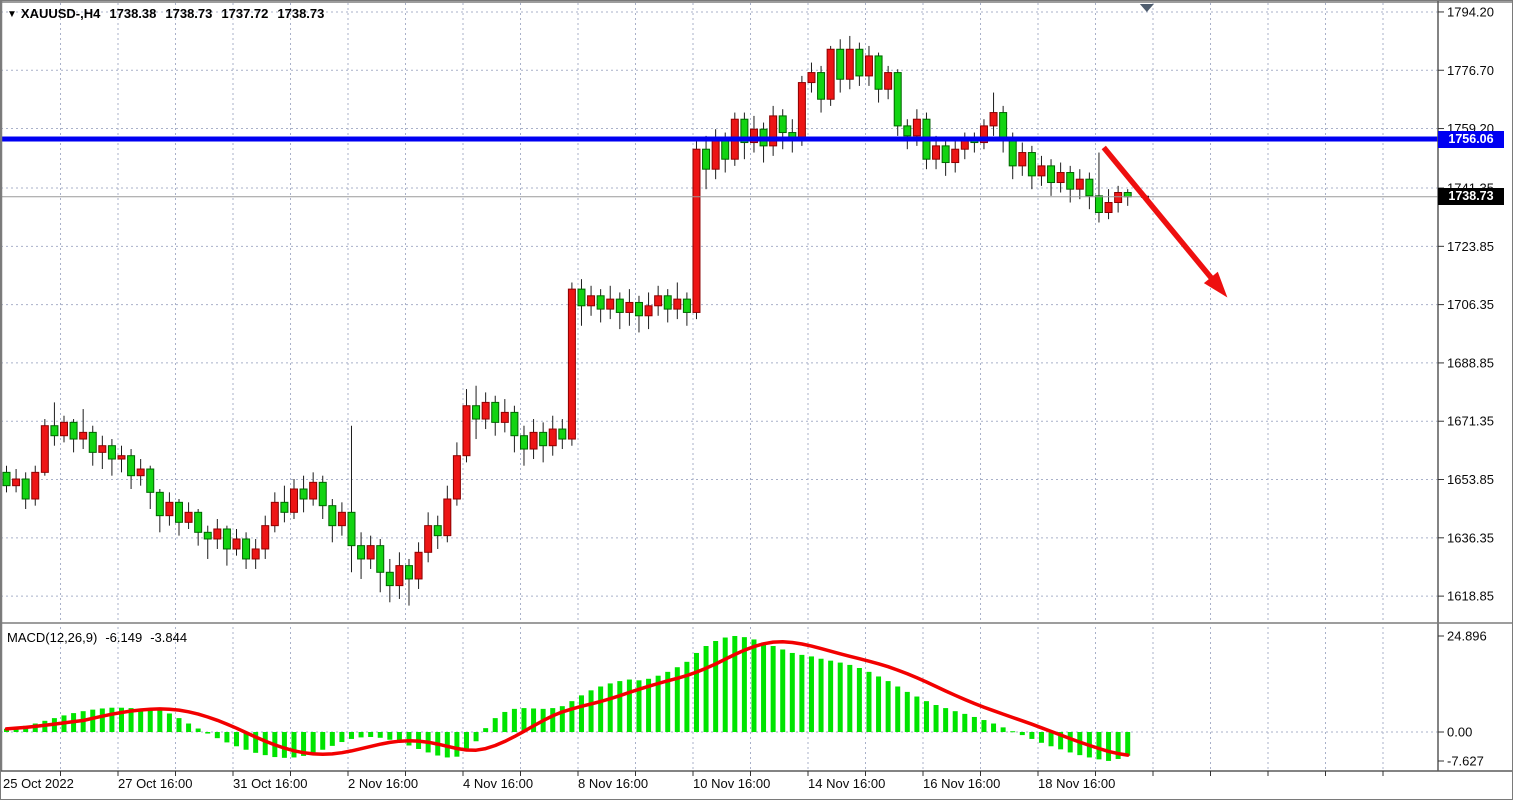 Image resolution: width=1513 pixels, height=800 pixels. What do you see at coordinates (1159, 214) in the screenshot?
I see `down-arrow-shaft` at bounding box center [1159, 214].